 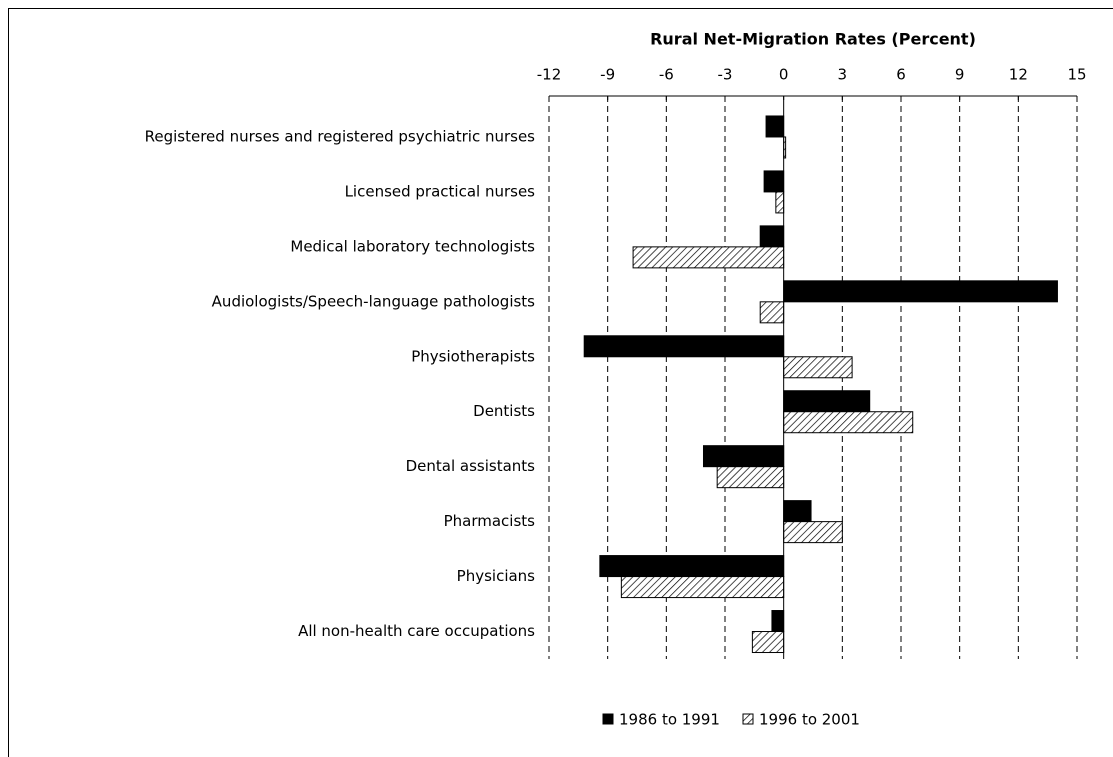 I want to click on axis-title: Rural Net-Migration Rates (Percent), so click(x=813, y=39).